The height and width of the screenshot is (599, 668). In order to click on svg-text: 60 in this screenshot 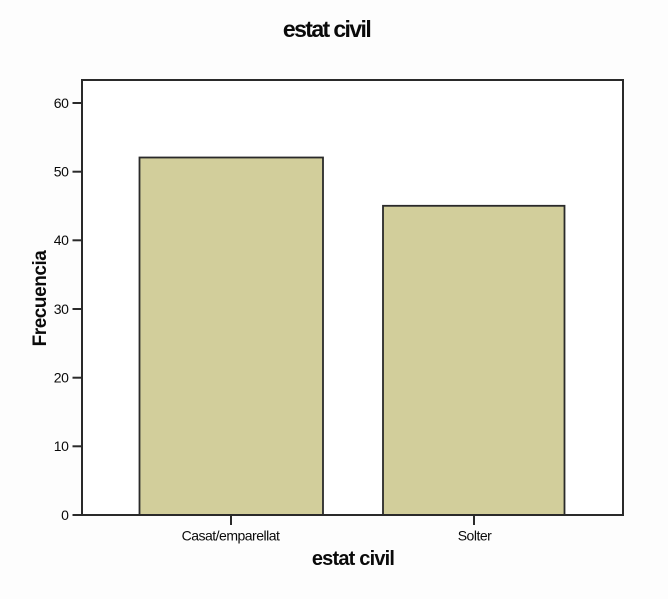, I will do `click(61, 103)`.